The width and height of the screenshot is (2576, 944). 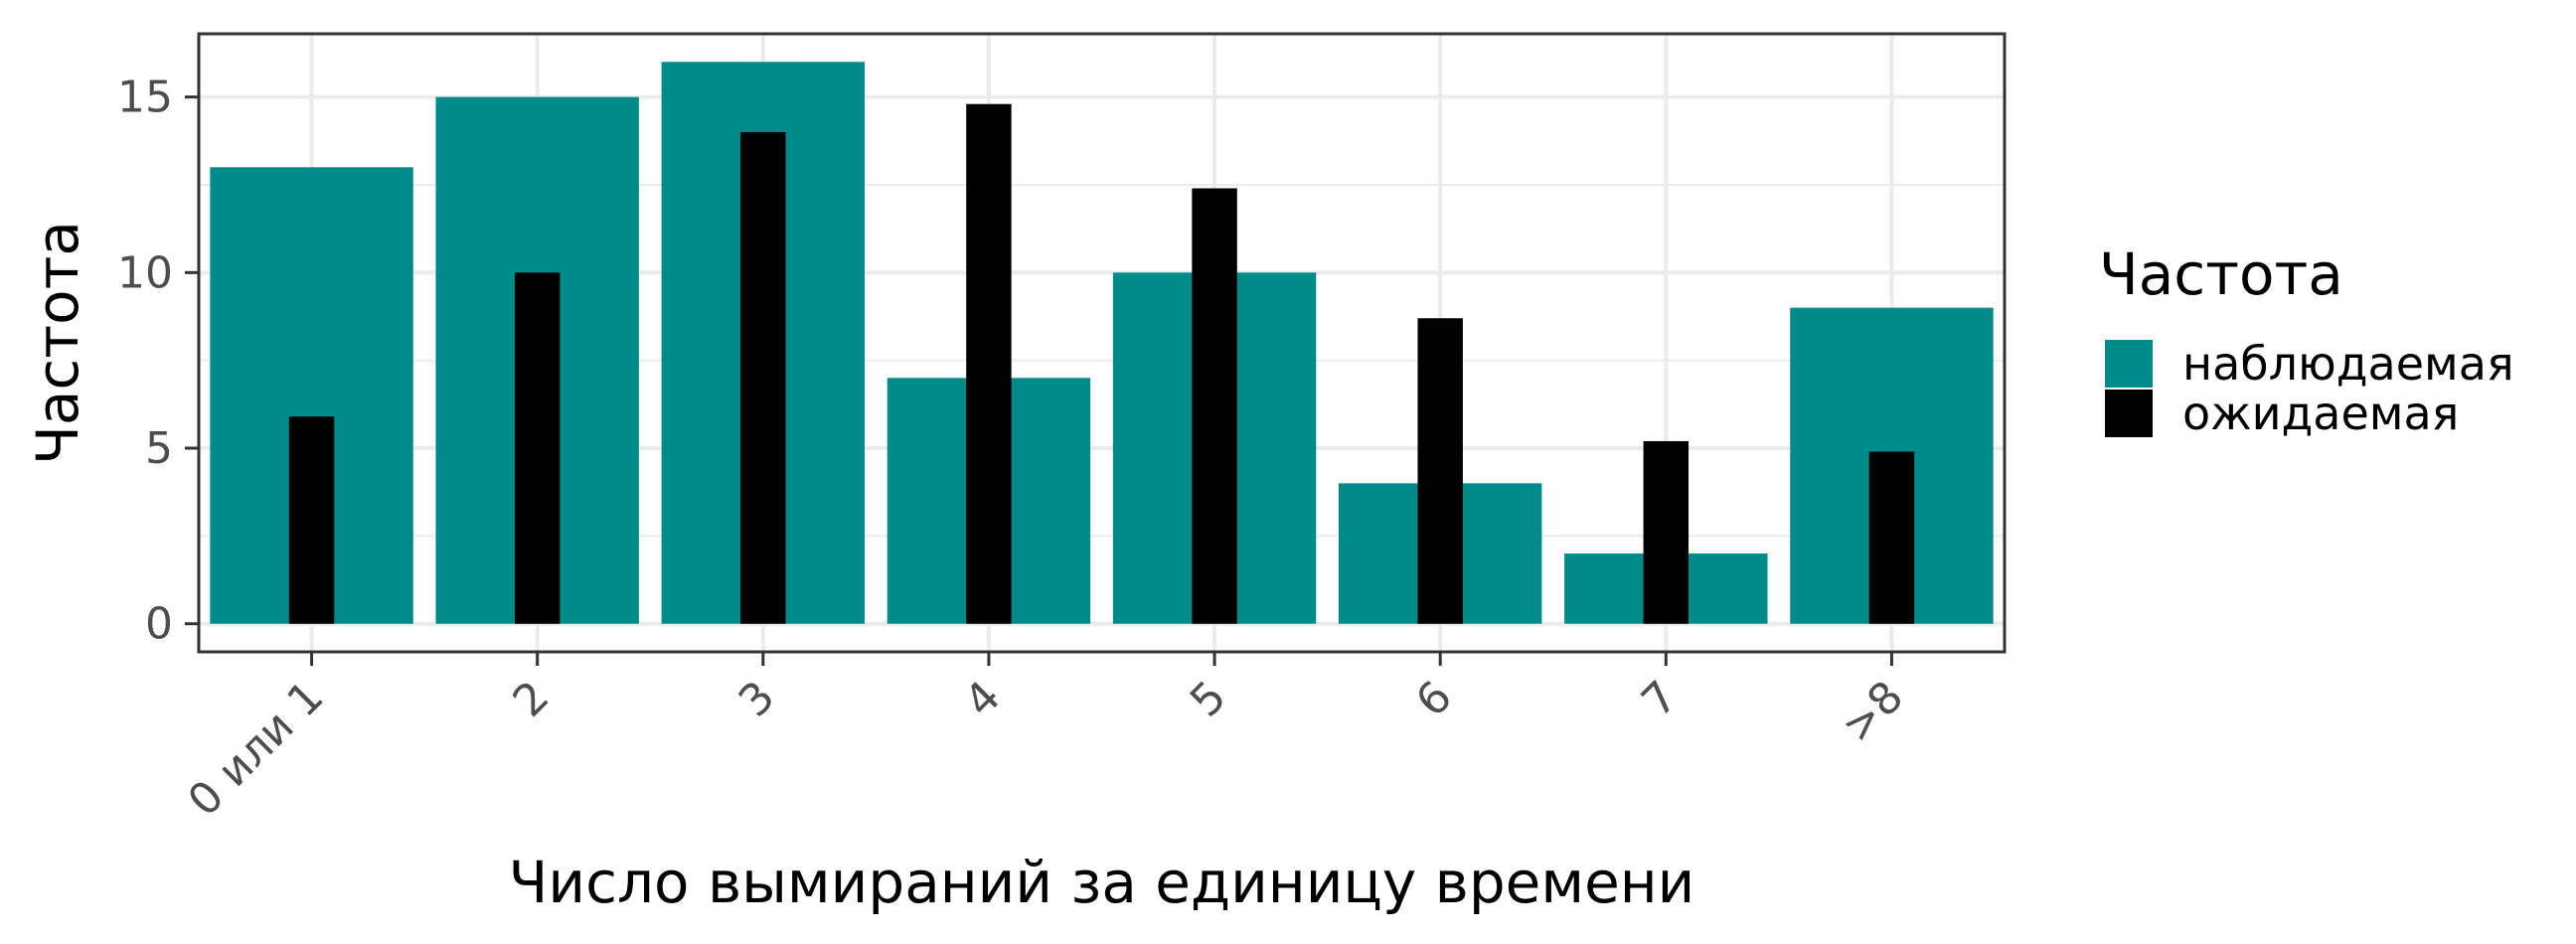 What do you see at coordinates (532, 700) in the screenshot?
I see `x-tick-label: 2` at bounding box center [532, 700].